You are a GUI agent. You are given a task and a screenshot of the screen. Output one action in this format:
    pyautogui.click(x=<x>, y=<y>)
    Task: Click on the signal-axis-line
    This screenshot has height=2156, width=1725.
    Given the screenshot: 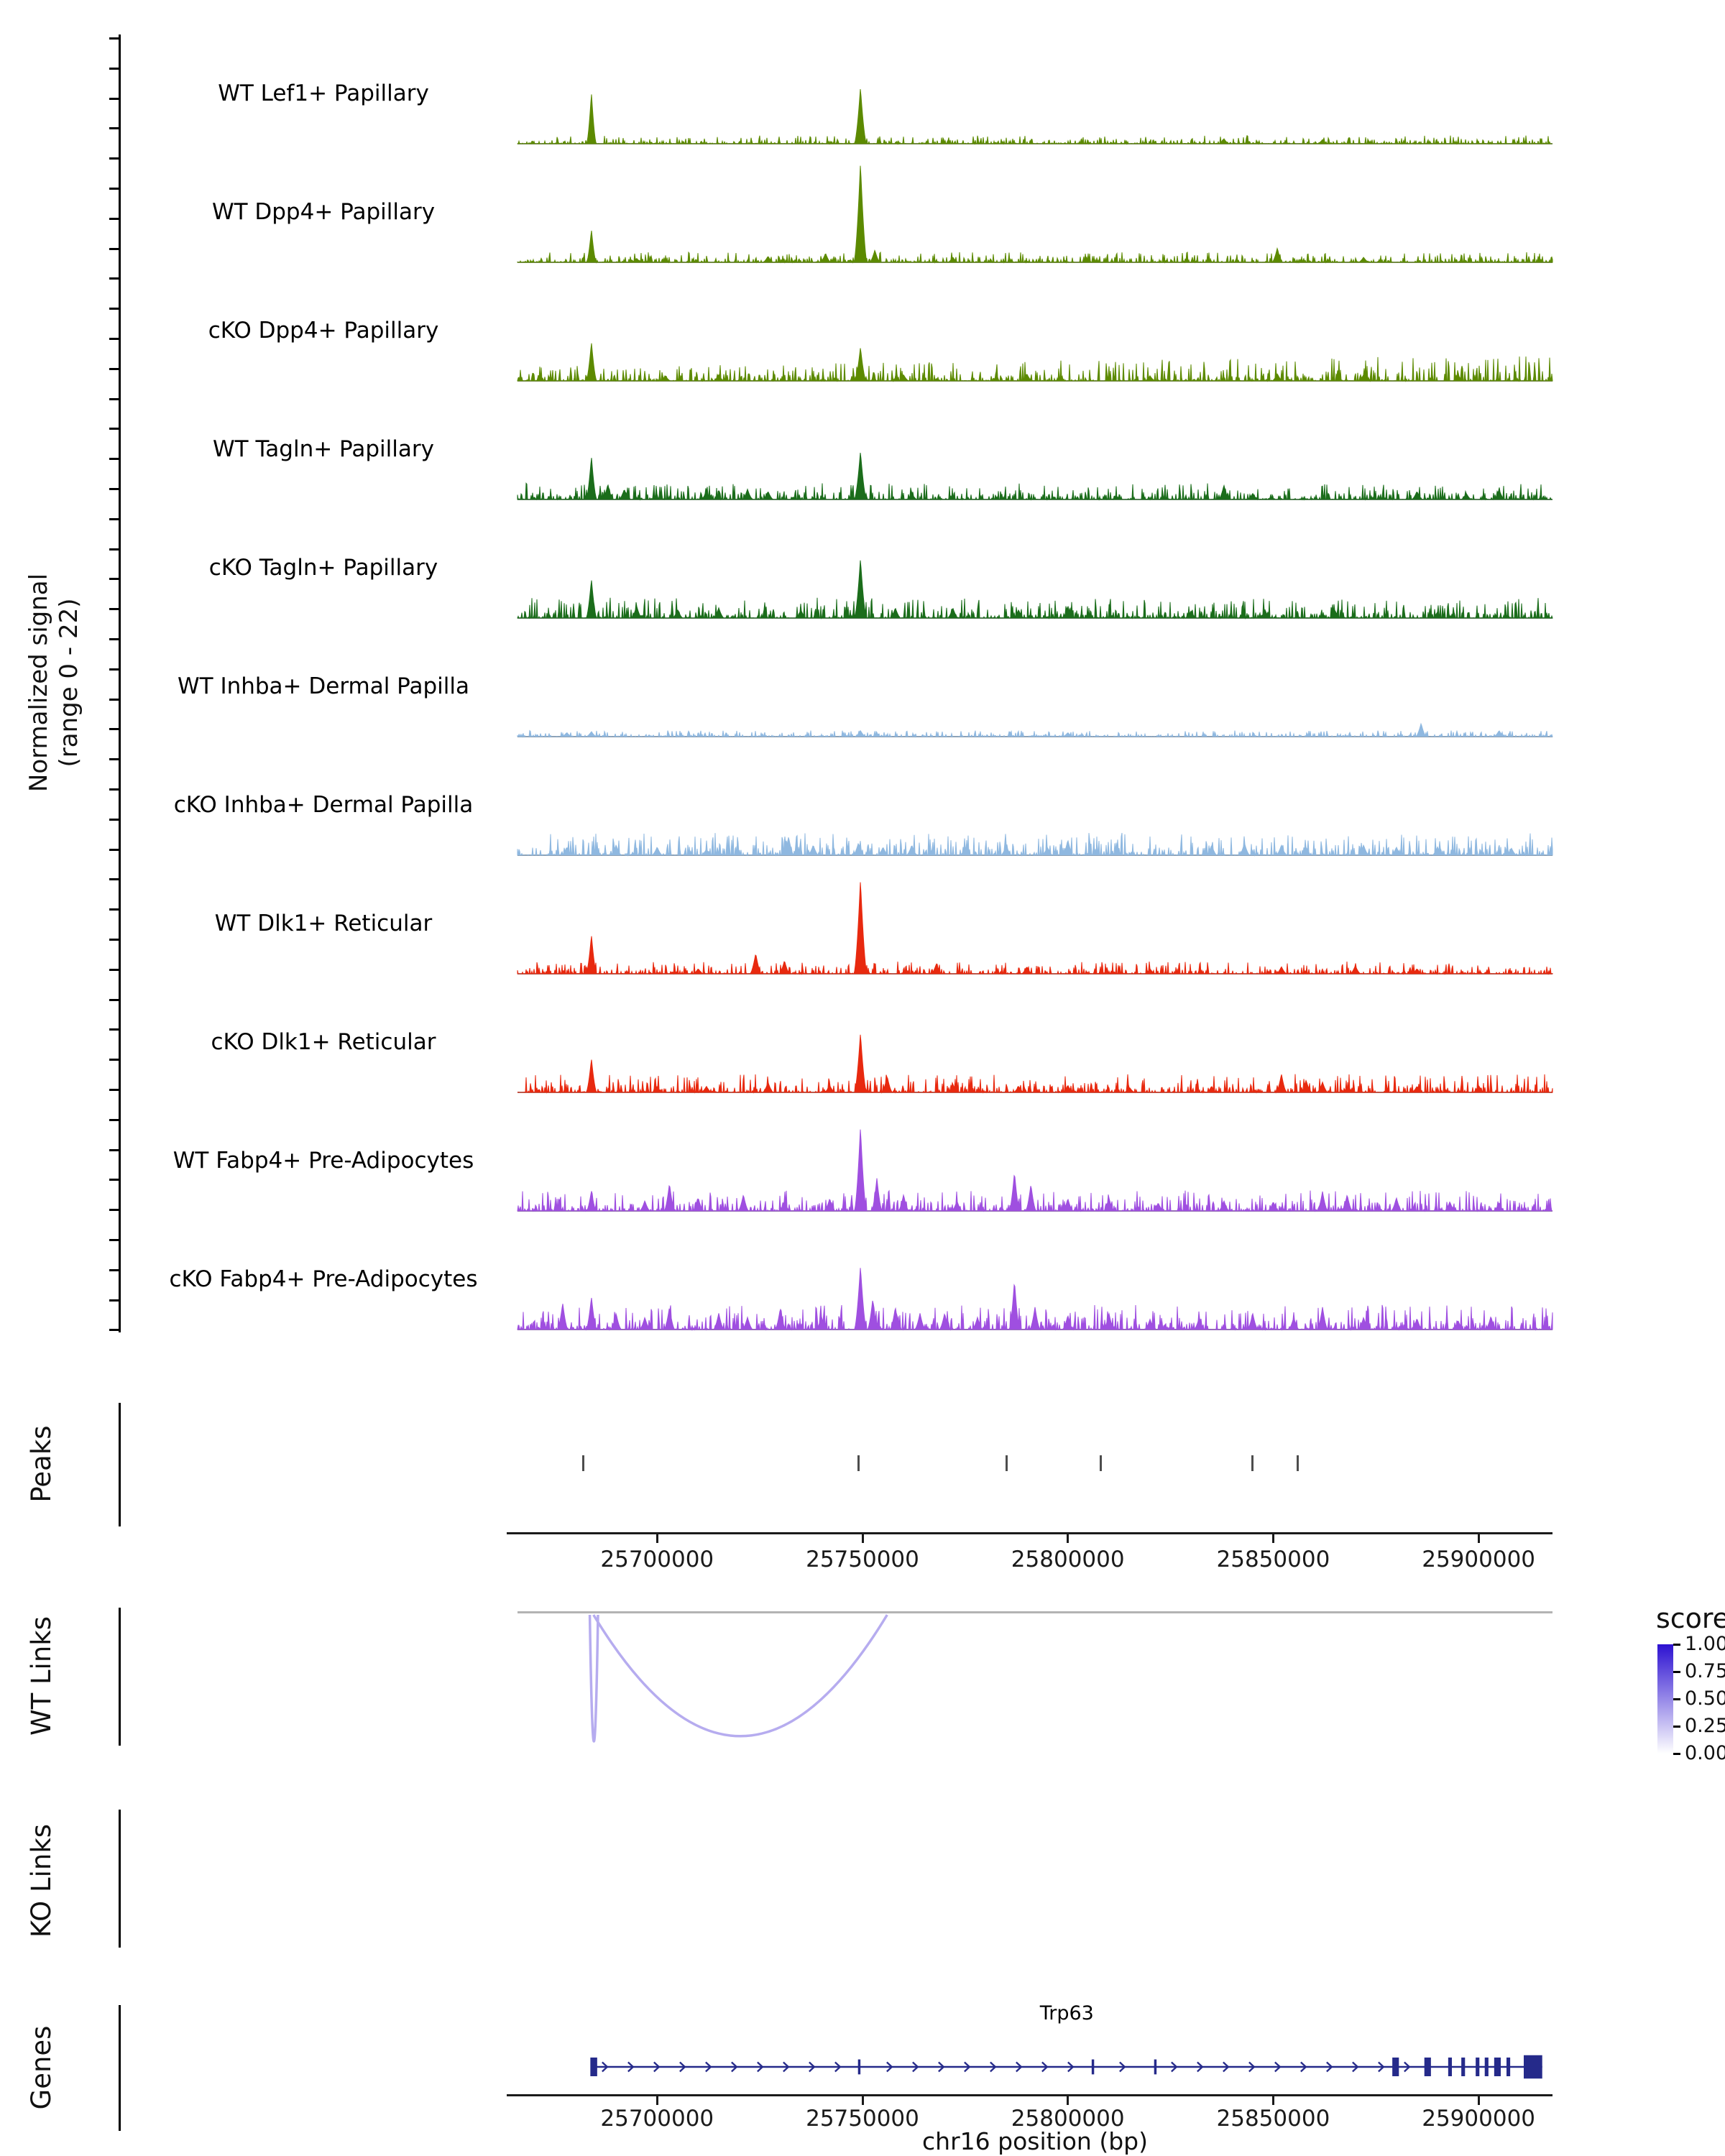 What is the action you would take?
    pyautogui.click(x=120, y=683)
    